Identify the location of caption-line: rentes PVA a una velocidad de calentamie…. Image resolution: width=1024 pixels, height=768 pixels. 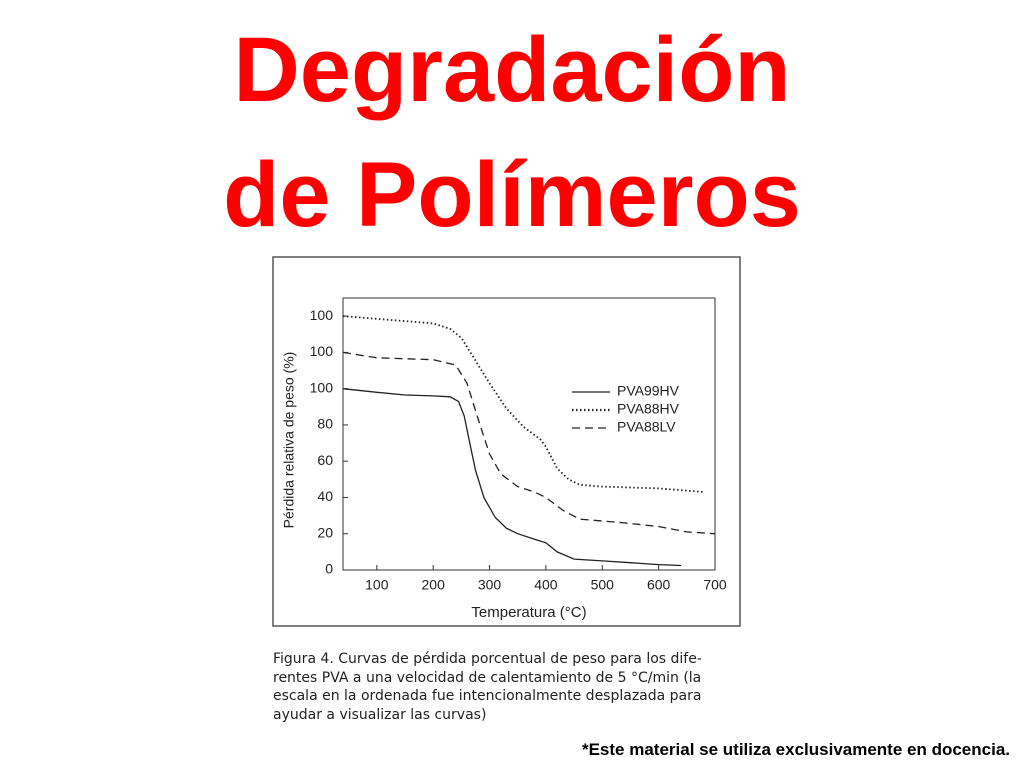
(487, 677).